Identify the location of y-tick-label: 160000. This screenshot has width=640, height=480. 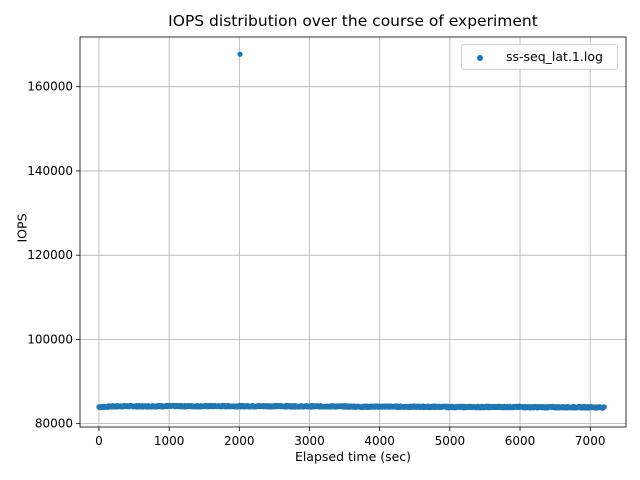
(50, 87).